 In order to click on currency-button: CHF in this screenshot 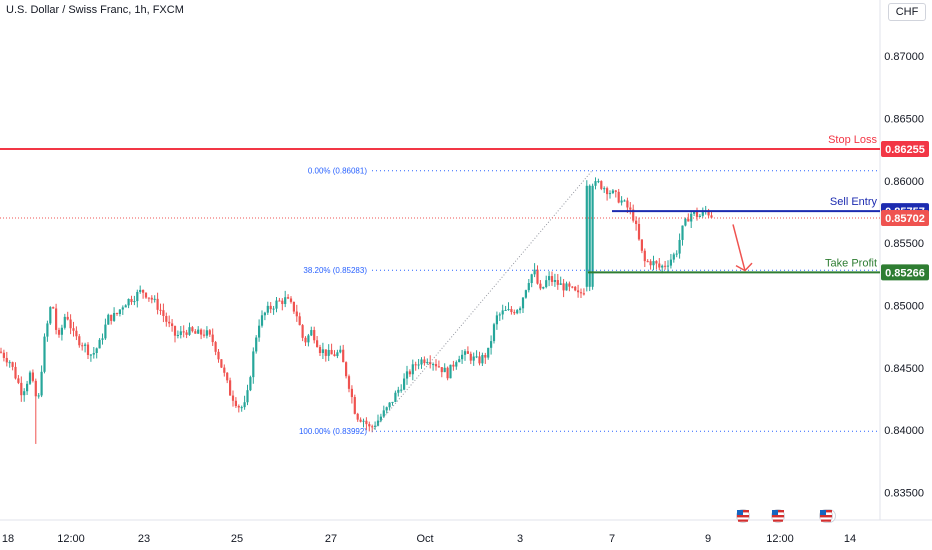, I will do `click(907, 12)`.